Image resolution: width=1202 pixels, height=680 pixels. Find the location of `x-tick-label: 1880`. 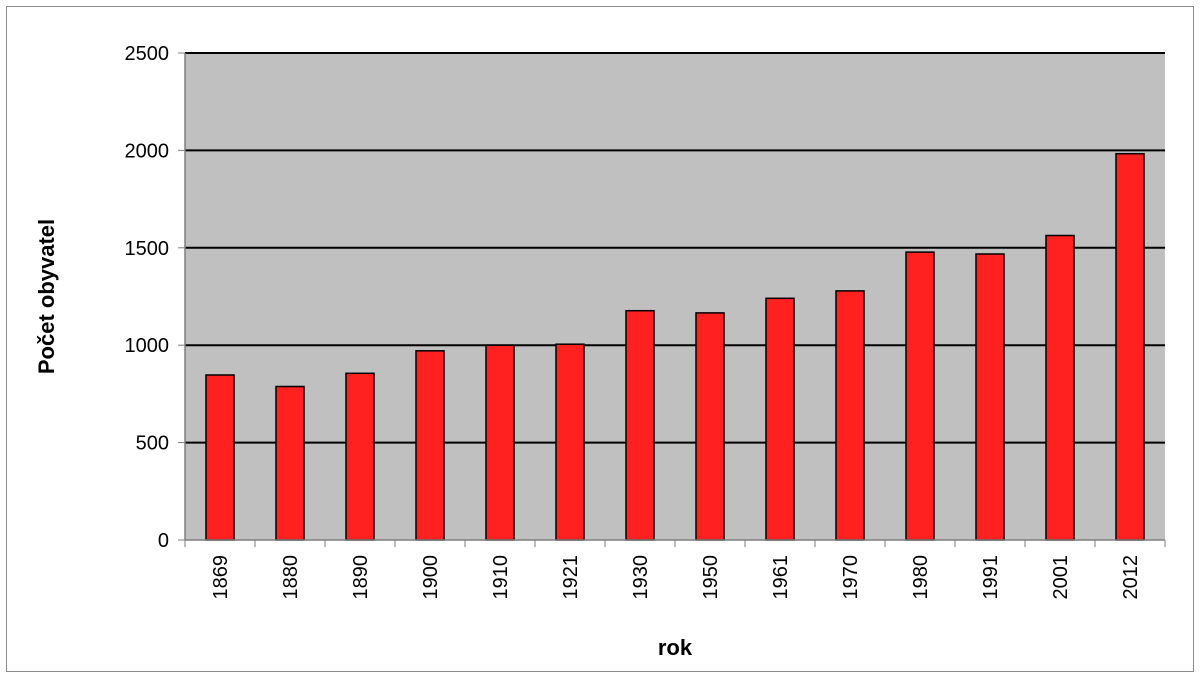

x-tick-label: 1880 is located at coordinates (291, 577).